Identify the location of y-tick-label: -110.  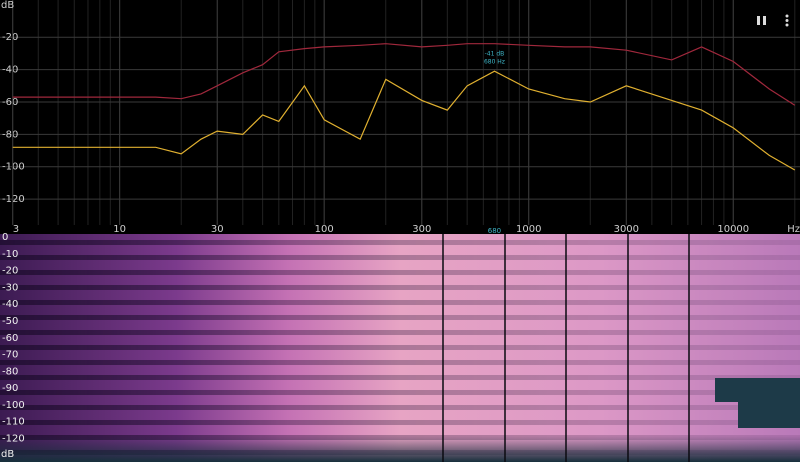
(13, 422).